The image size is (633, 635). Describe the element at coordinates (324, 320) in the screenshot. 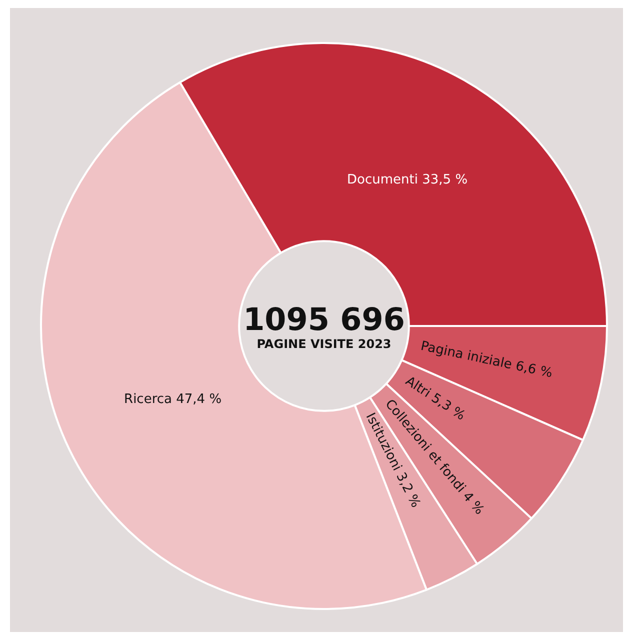

I see `text: 1095 696` at that location.